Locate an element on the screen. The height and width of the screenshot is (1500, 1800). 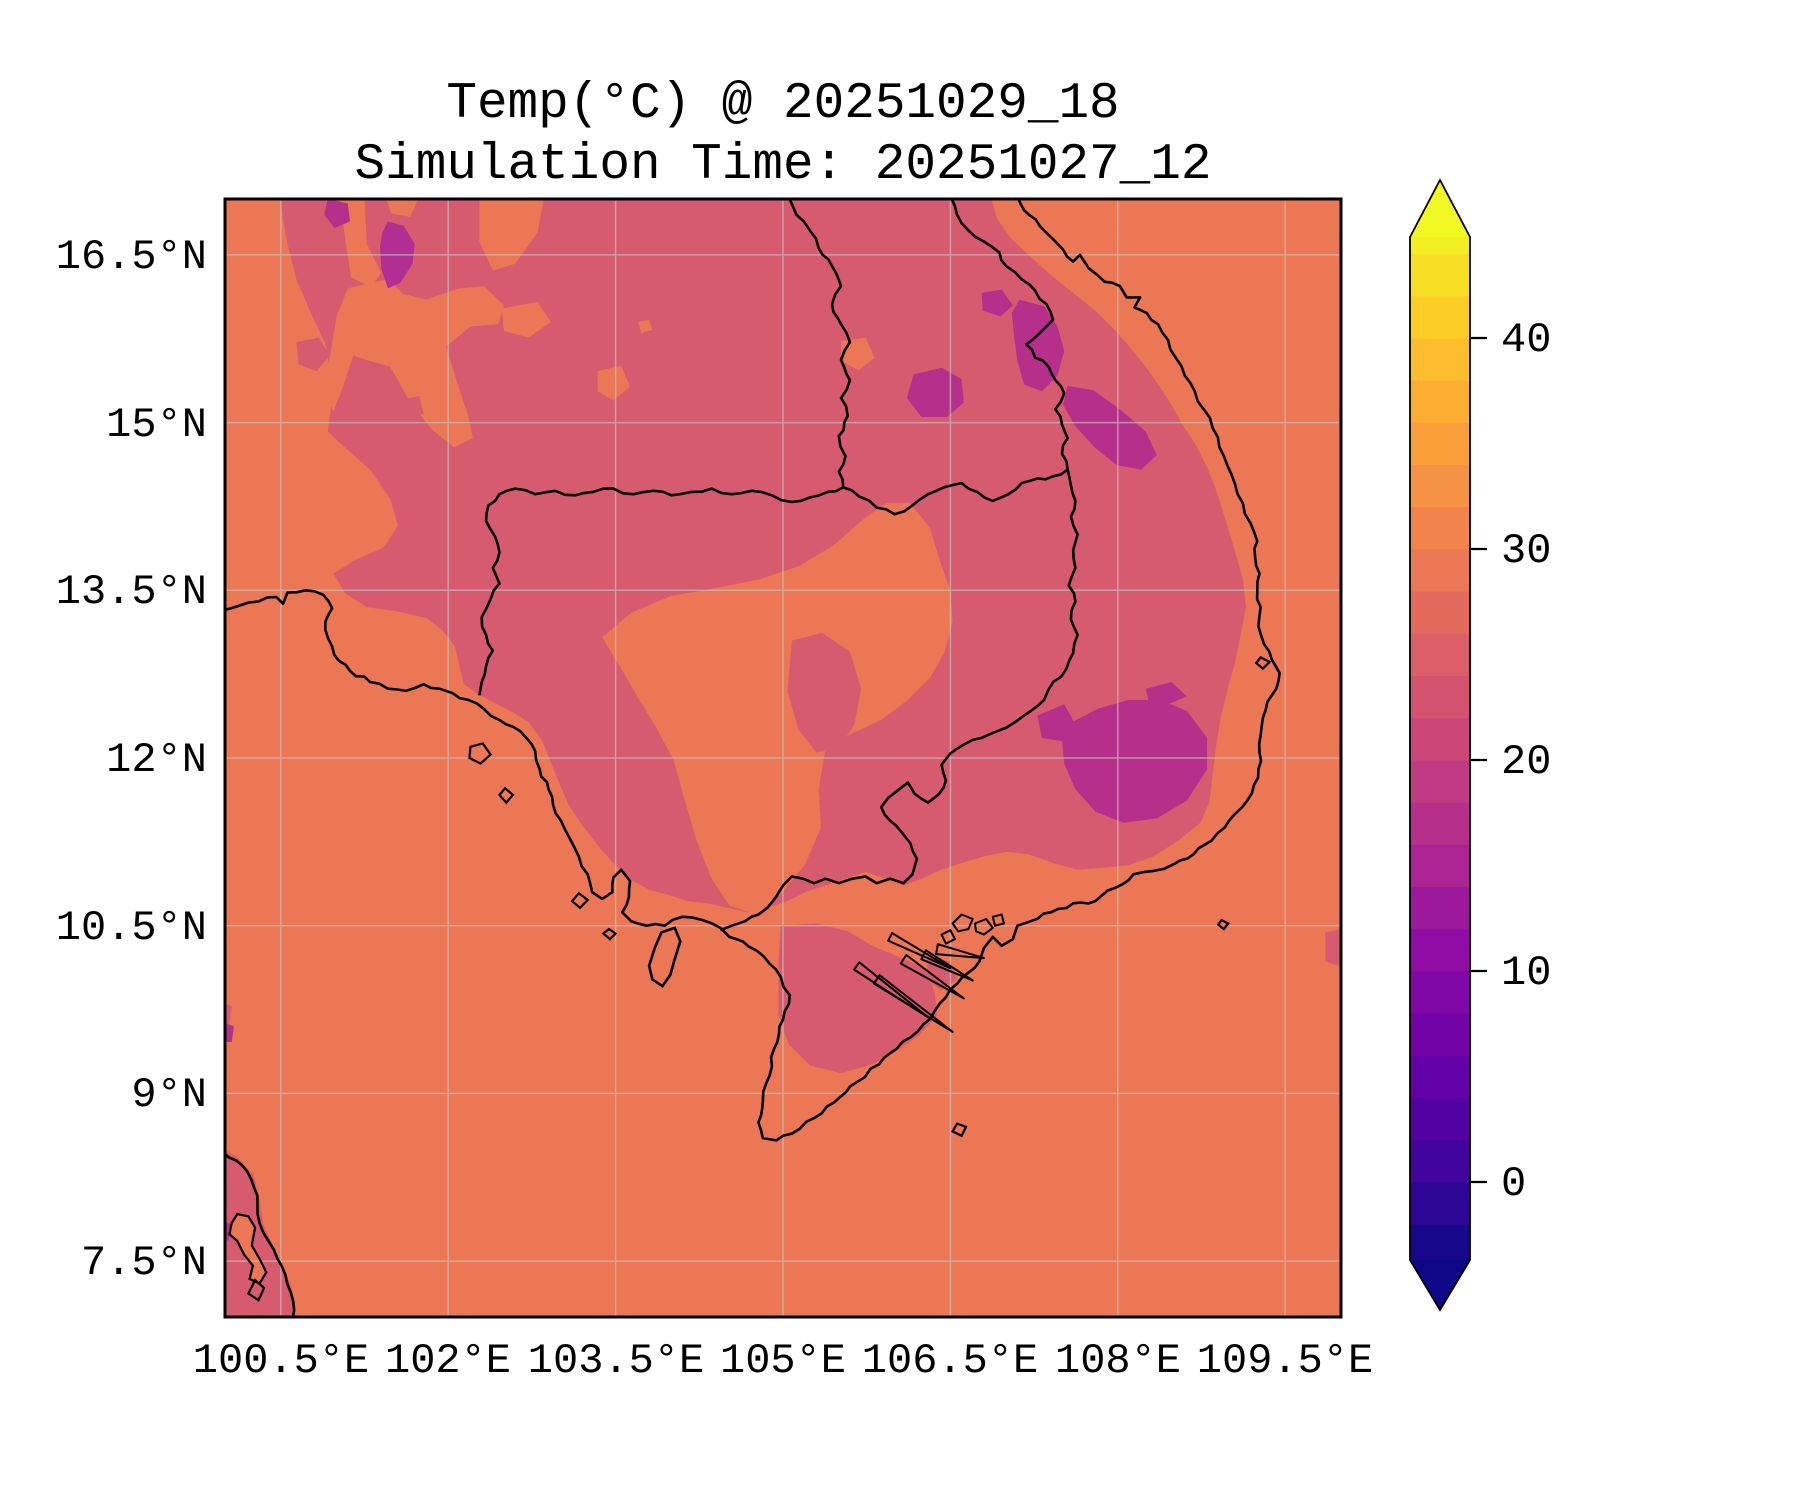
svg-text: 103.5°E is located at coordinates (616, 1361).